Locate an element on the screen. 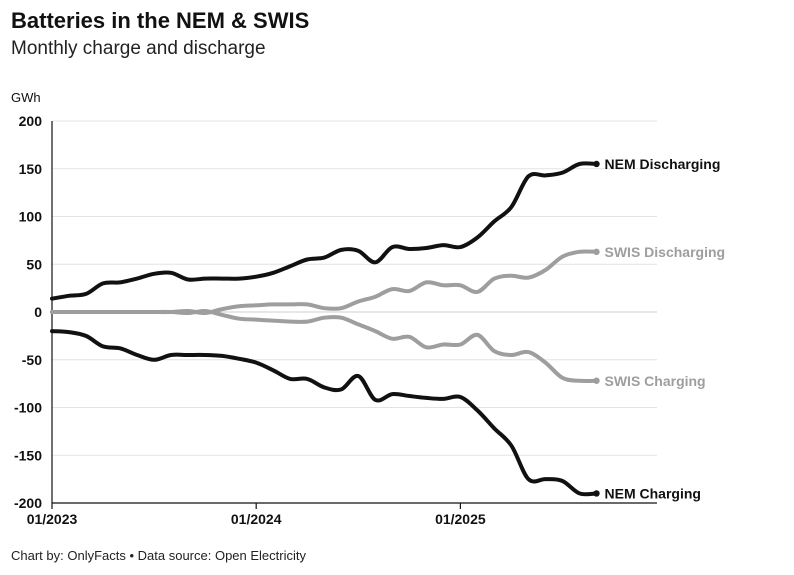  x-axis-ticks: 01/2023 01/2024 01/2025 is located at coordinates (256, 515).